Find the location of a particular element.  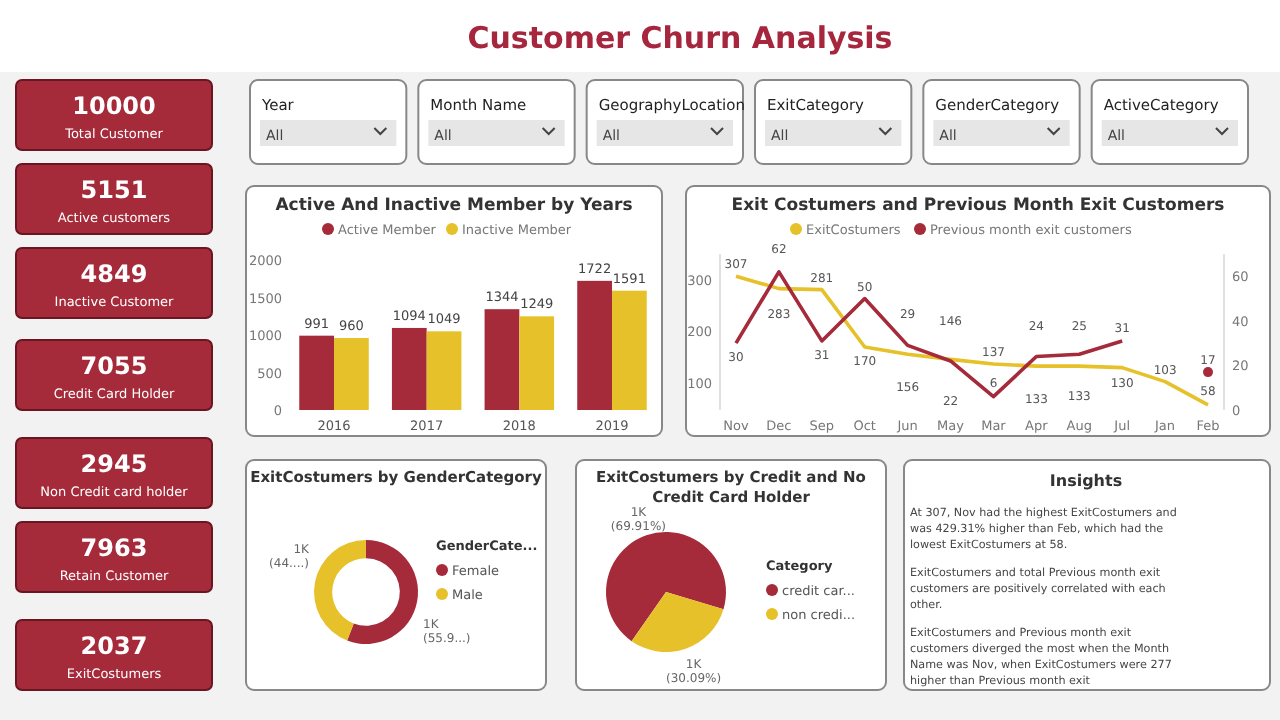

data-label: 10000 is located at coordinates (114, 106).